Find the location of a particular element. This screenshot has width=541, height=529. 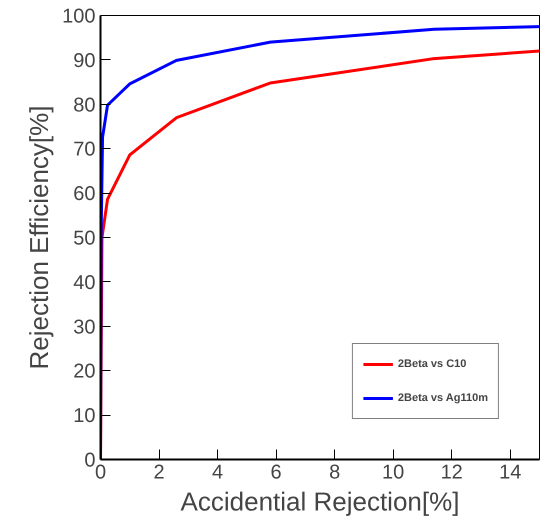

y-tick-label: 40 is located at coordinates (84, 283).